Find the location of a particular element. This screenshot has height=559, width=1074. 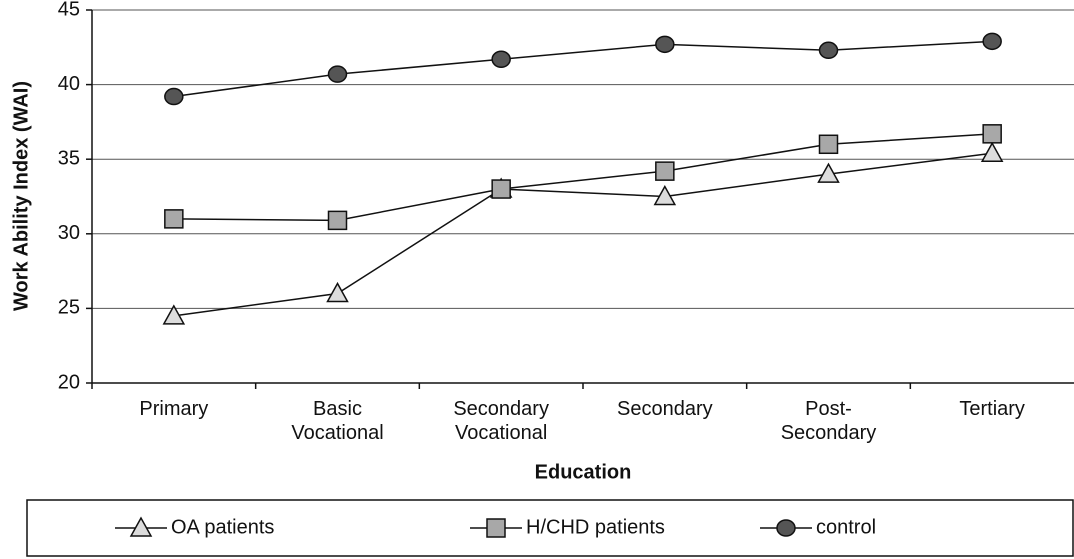

y-tick-label: 35 is located at coordinates (69, 158).